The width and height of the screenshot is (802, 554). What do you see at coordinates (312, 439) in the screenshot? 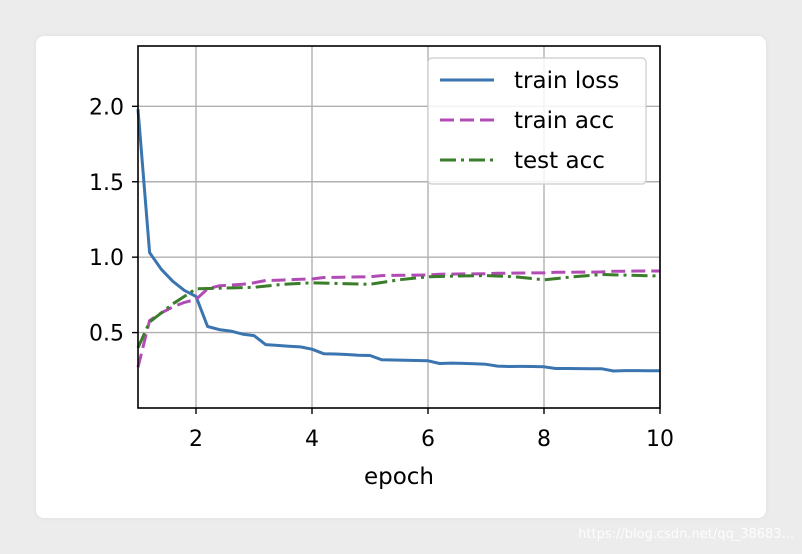
I see `x-tick-label: 4` at bounding box center [312, 439].